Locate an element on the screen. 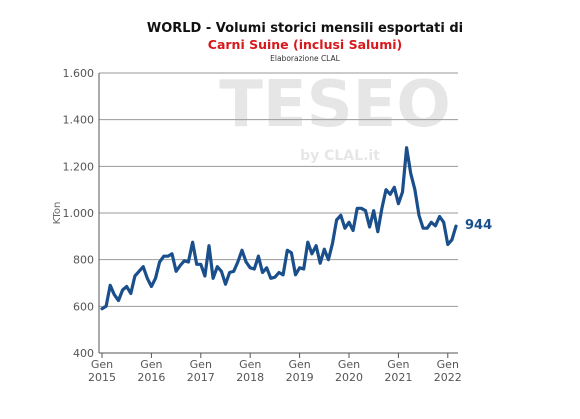 This screenshot has width=580, height=419. x-tick-label-year: 2016 is located at coordinates (151, 377).